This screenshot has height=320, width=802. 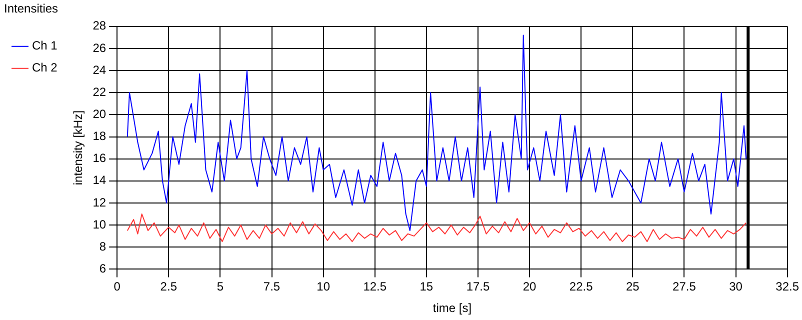 I want to click on x-tick-label: 2.5, so click(x=169, y=287).